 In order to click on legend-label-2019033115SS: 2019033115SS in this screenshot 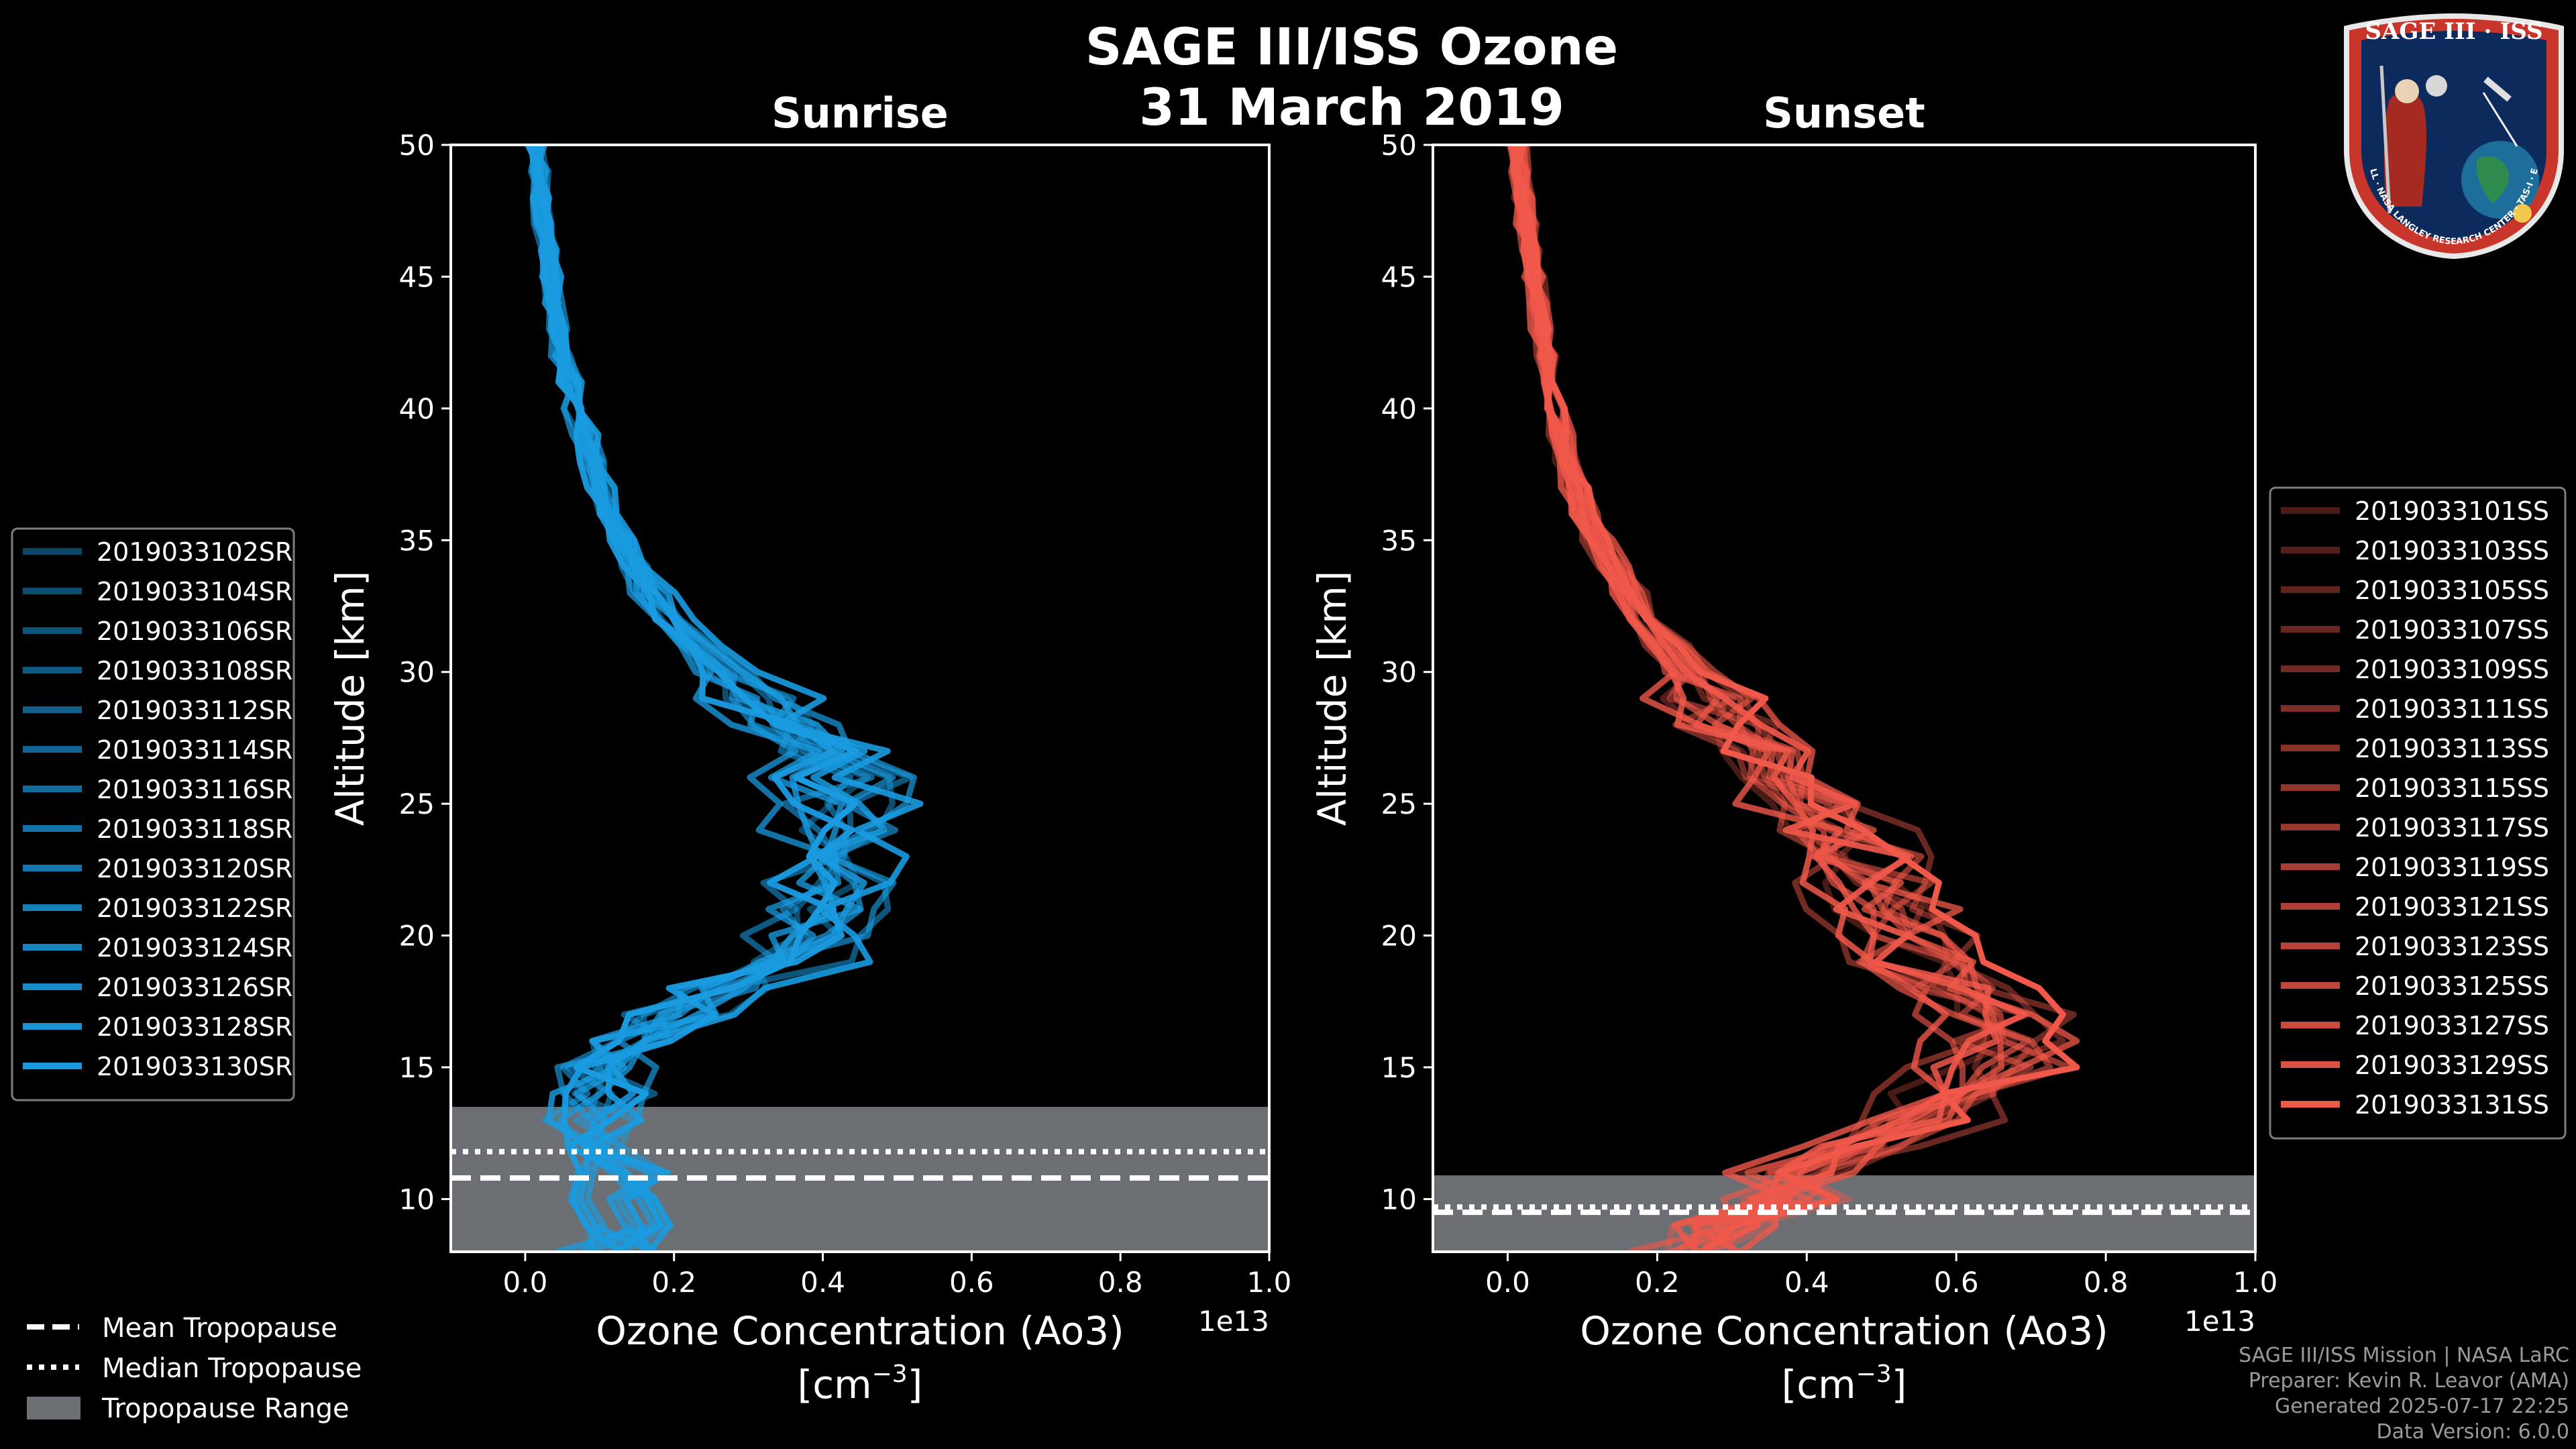, I will do `click(2452, 788)`.